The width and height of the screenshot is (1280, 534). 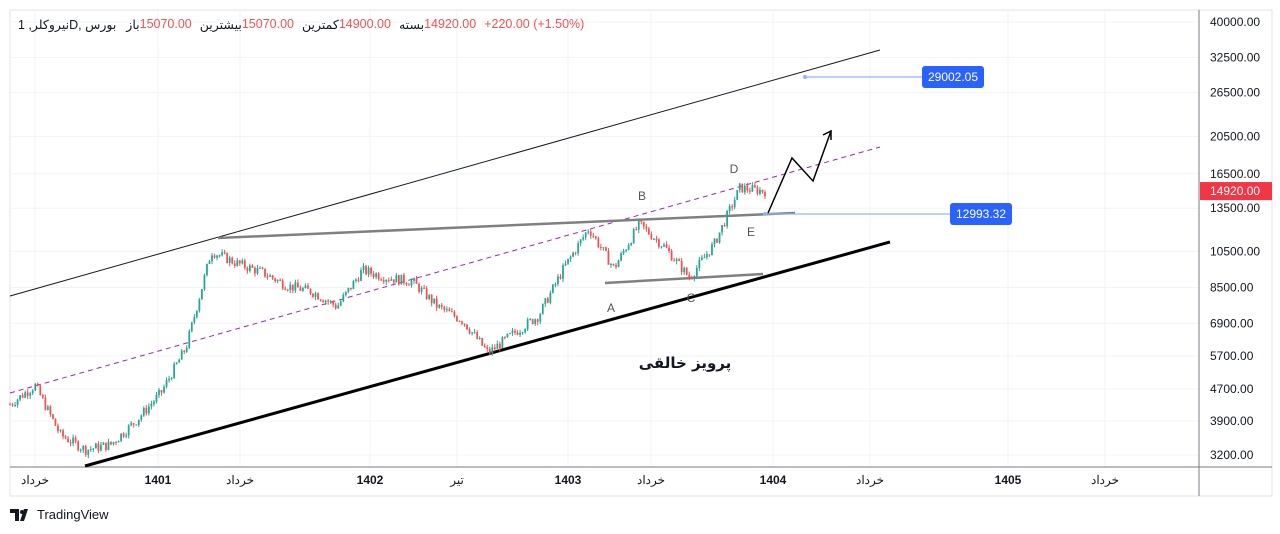 I want to click on y-tick-label: 4700.00, so click(x=1232, y=389).